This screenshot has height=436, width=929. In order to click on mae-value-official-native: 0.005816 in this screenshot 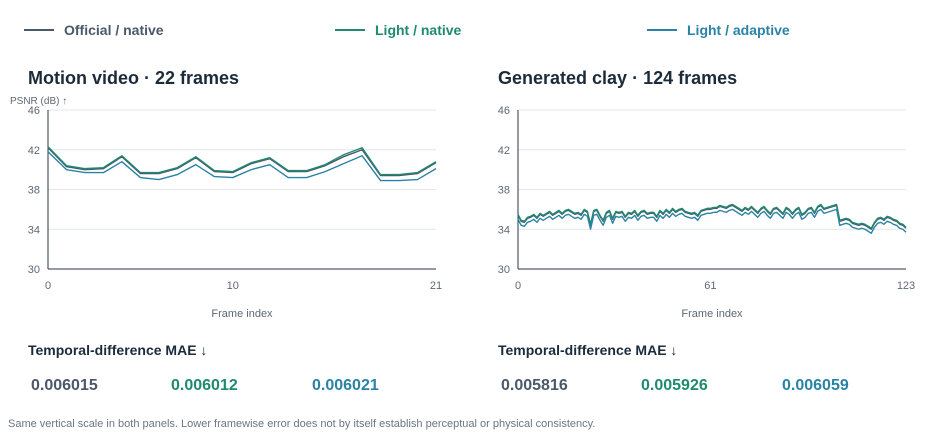, I will do `click(534, 385)`.